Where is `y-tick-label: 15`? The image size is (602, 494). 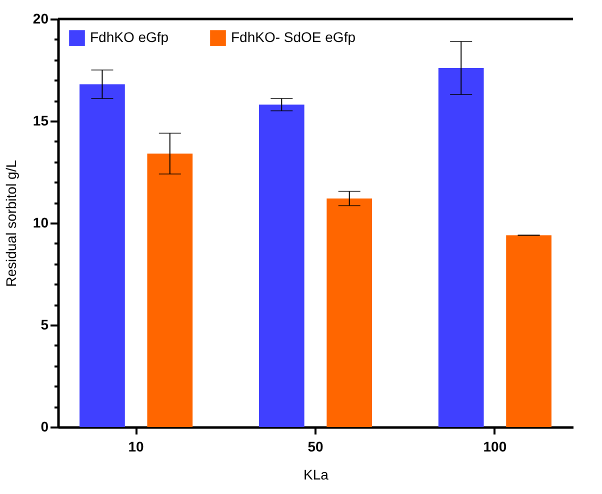 y-tick-label: 15 is located at coordinates (40, 120).